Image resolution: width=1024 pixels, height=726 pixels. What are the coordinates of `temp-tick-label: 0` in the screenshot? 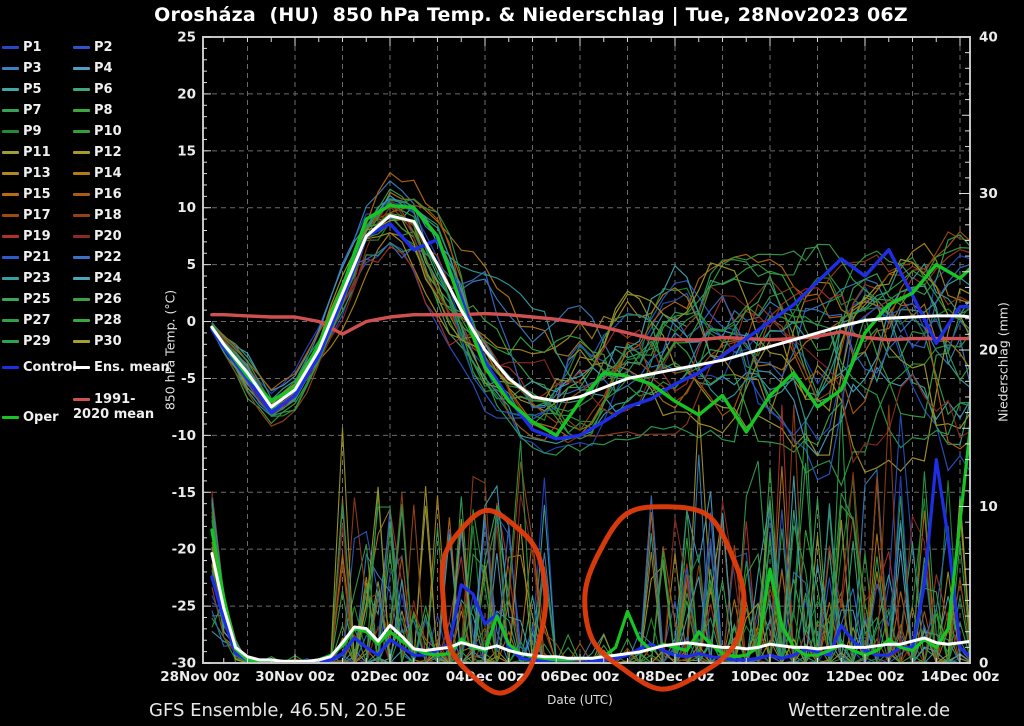 It's located at (191, 322).